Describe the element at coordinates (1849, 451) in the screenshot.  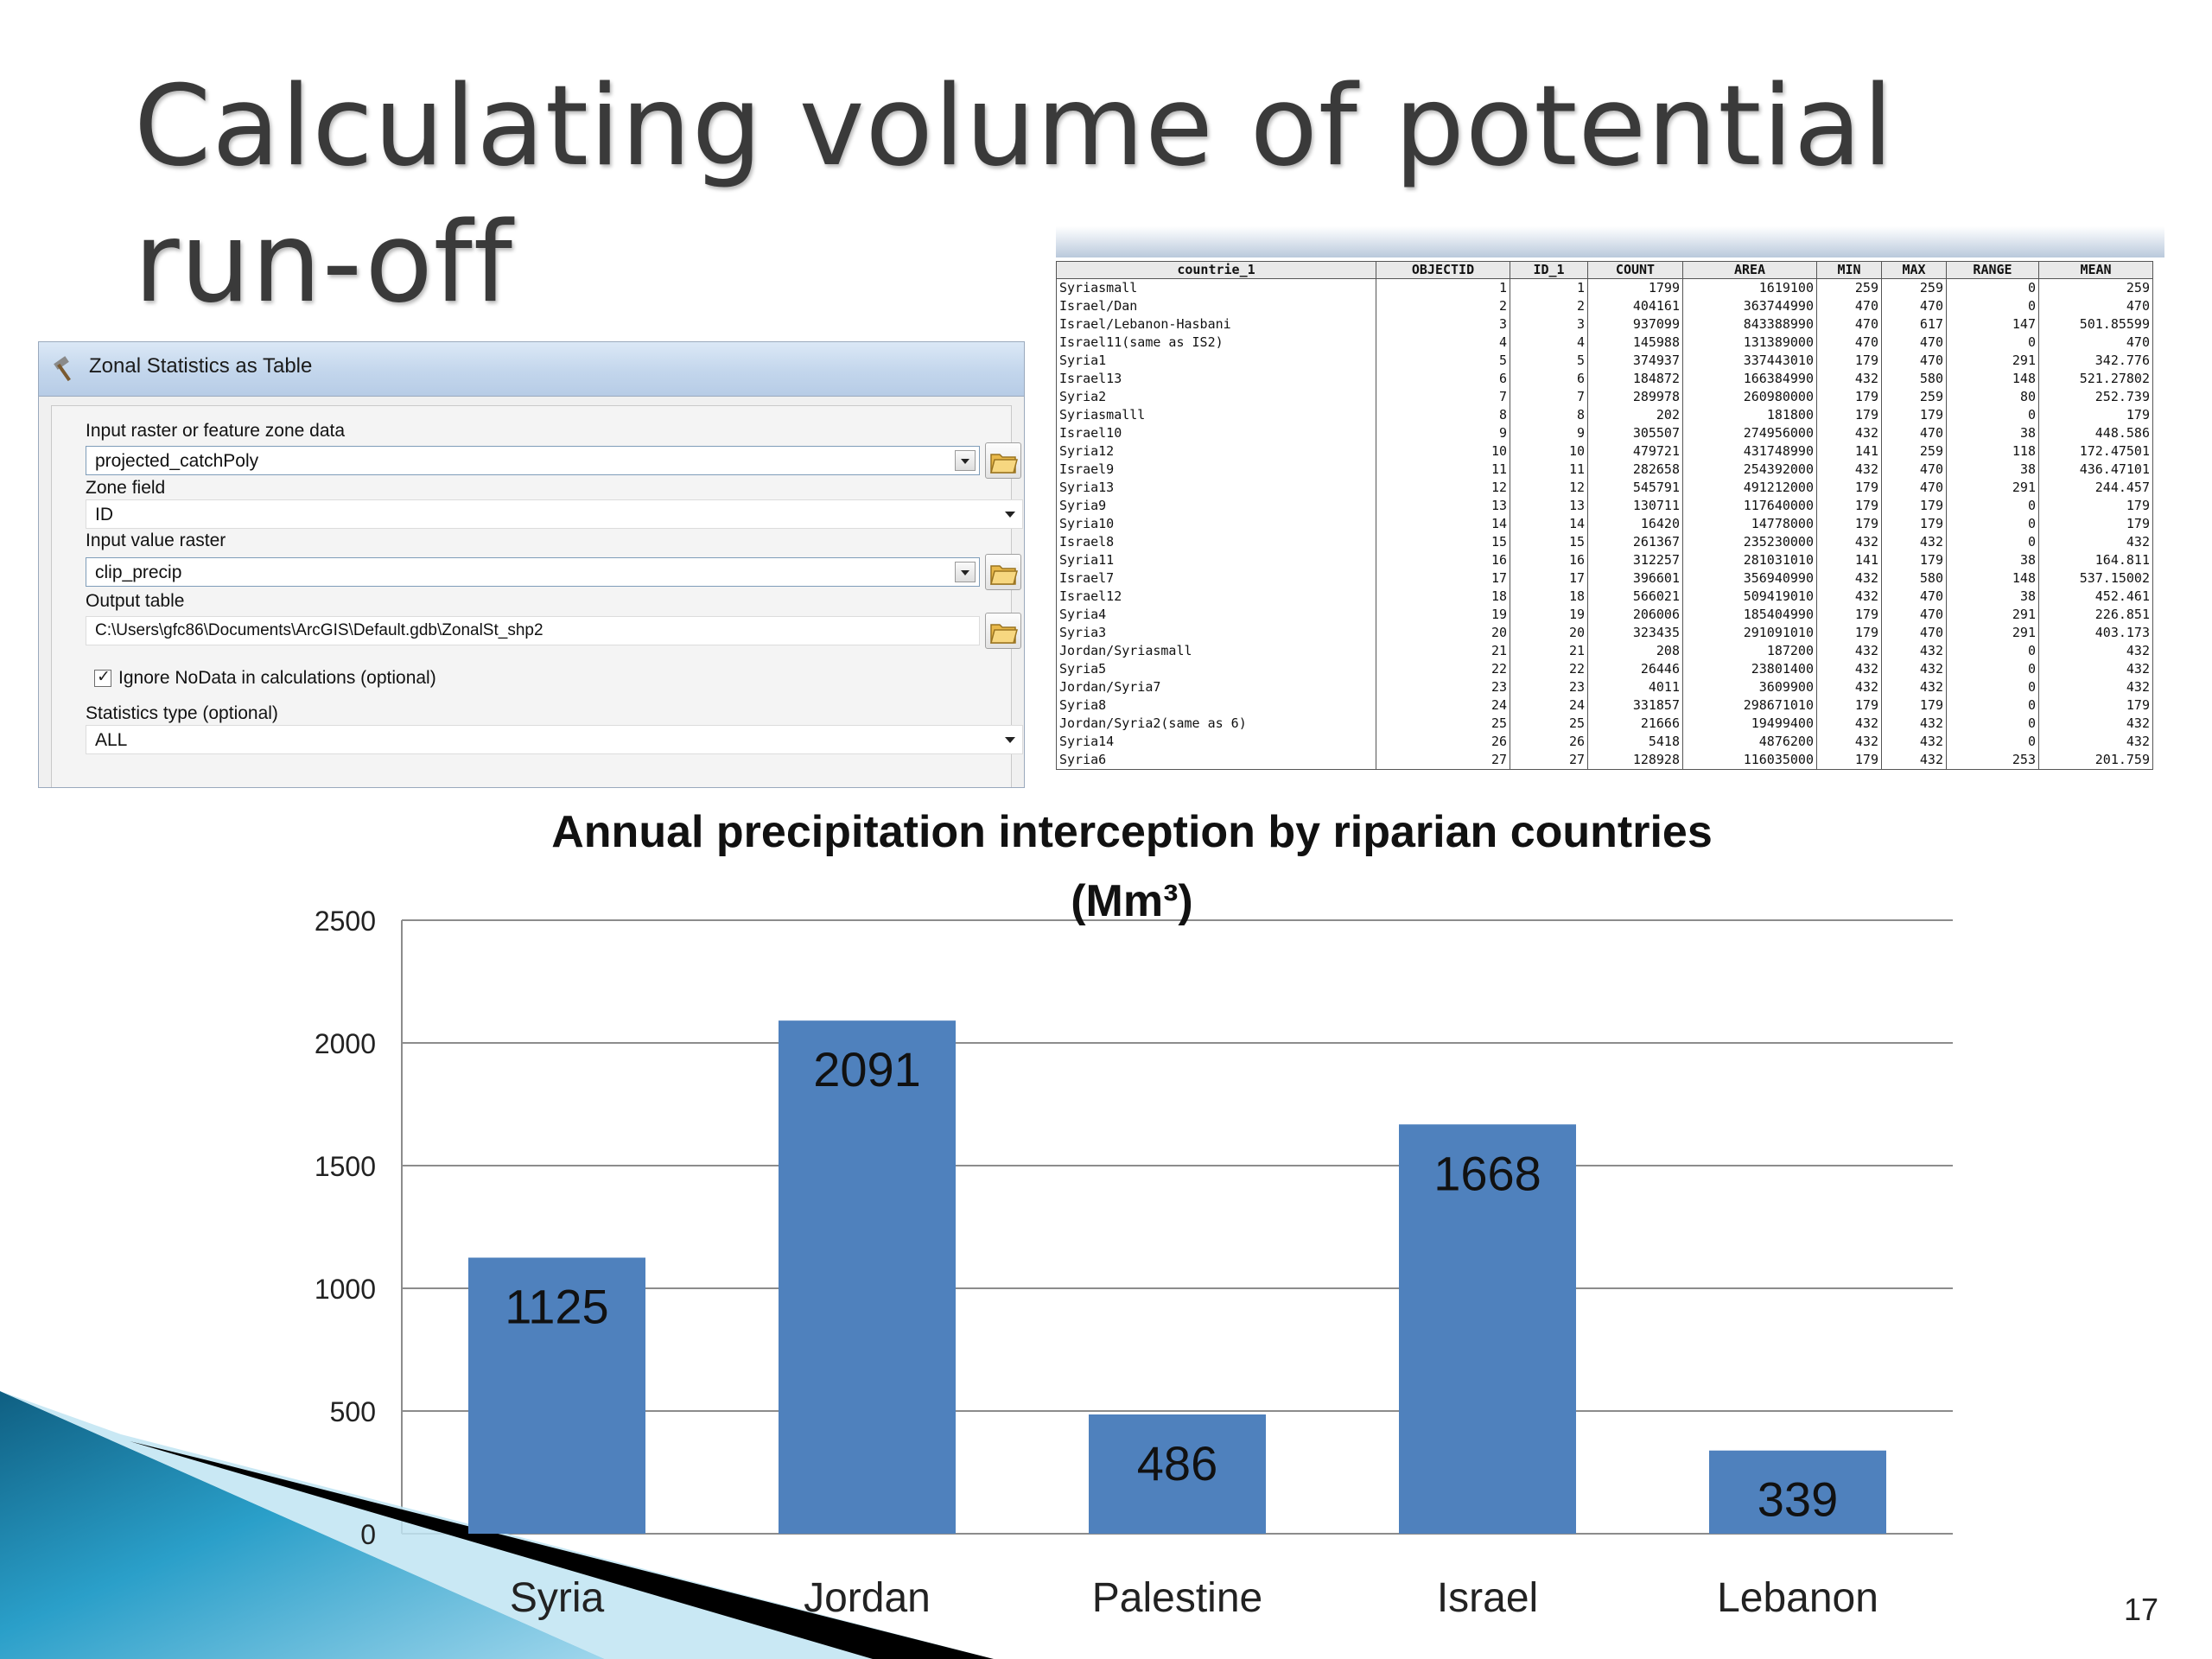
I see `table-cell: 141` at that location.